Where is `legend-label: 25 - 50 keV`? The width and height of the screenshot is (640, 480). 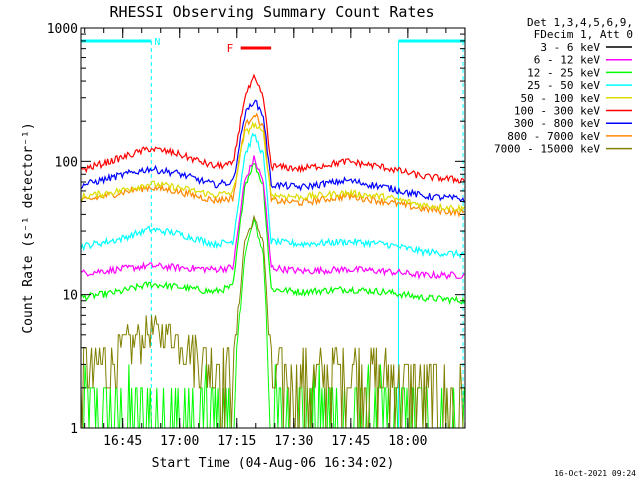
legend-label: 25 - 50 keV is located at coordinates (563, 85).